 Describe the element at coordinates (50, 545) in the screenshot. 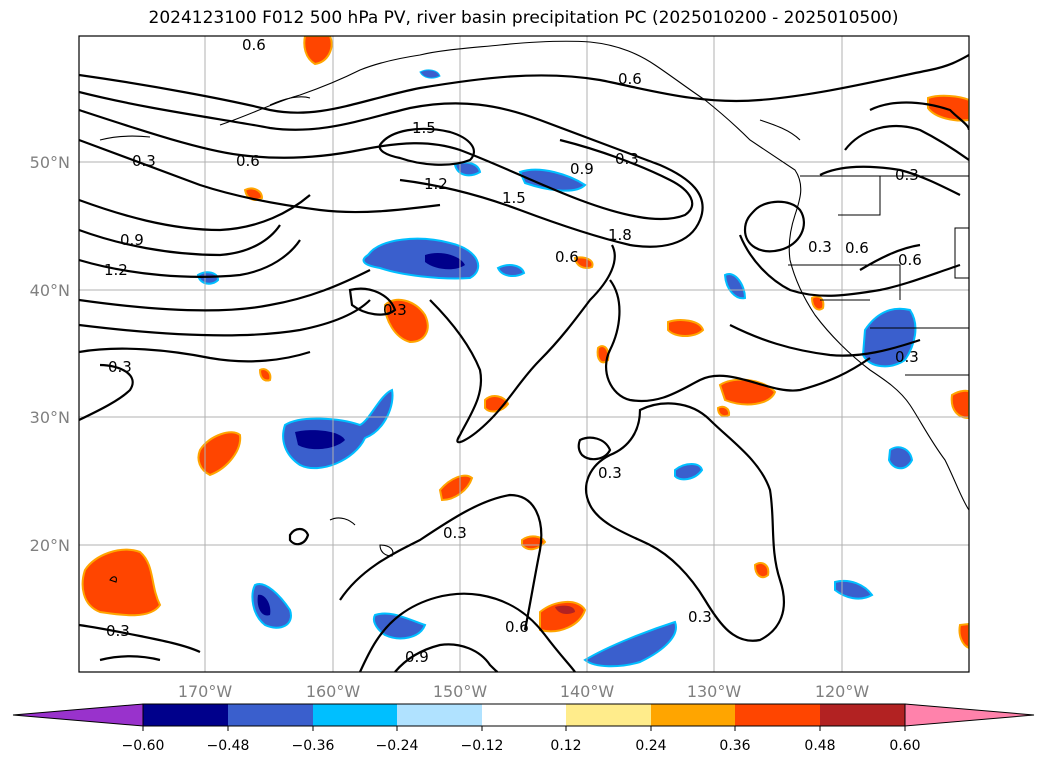

I see `lat-label: 20°N` at that location.